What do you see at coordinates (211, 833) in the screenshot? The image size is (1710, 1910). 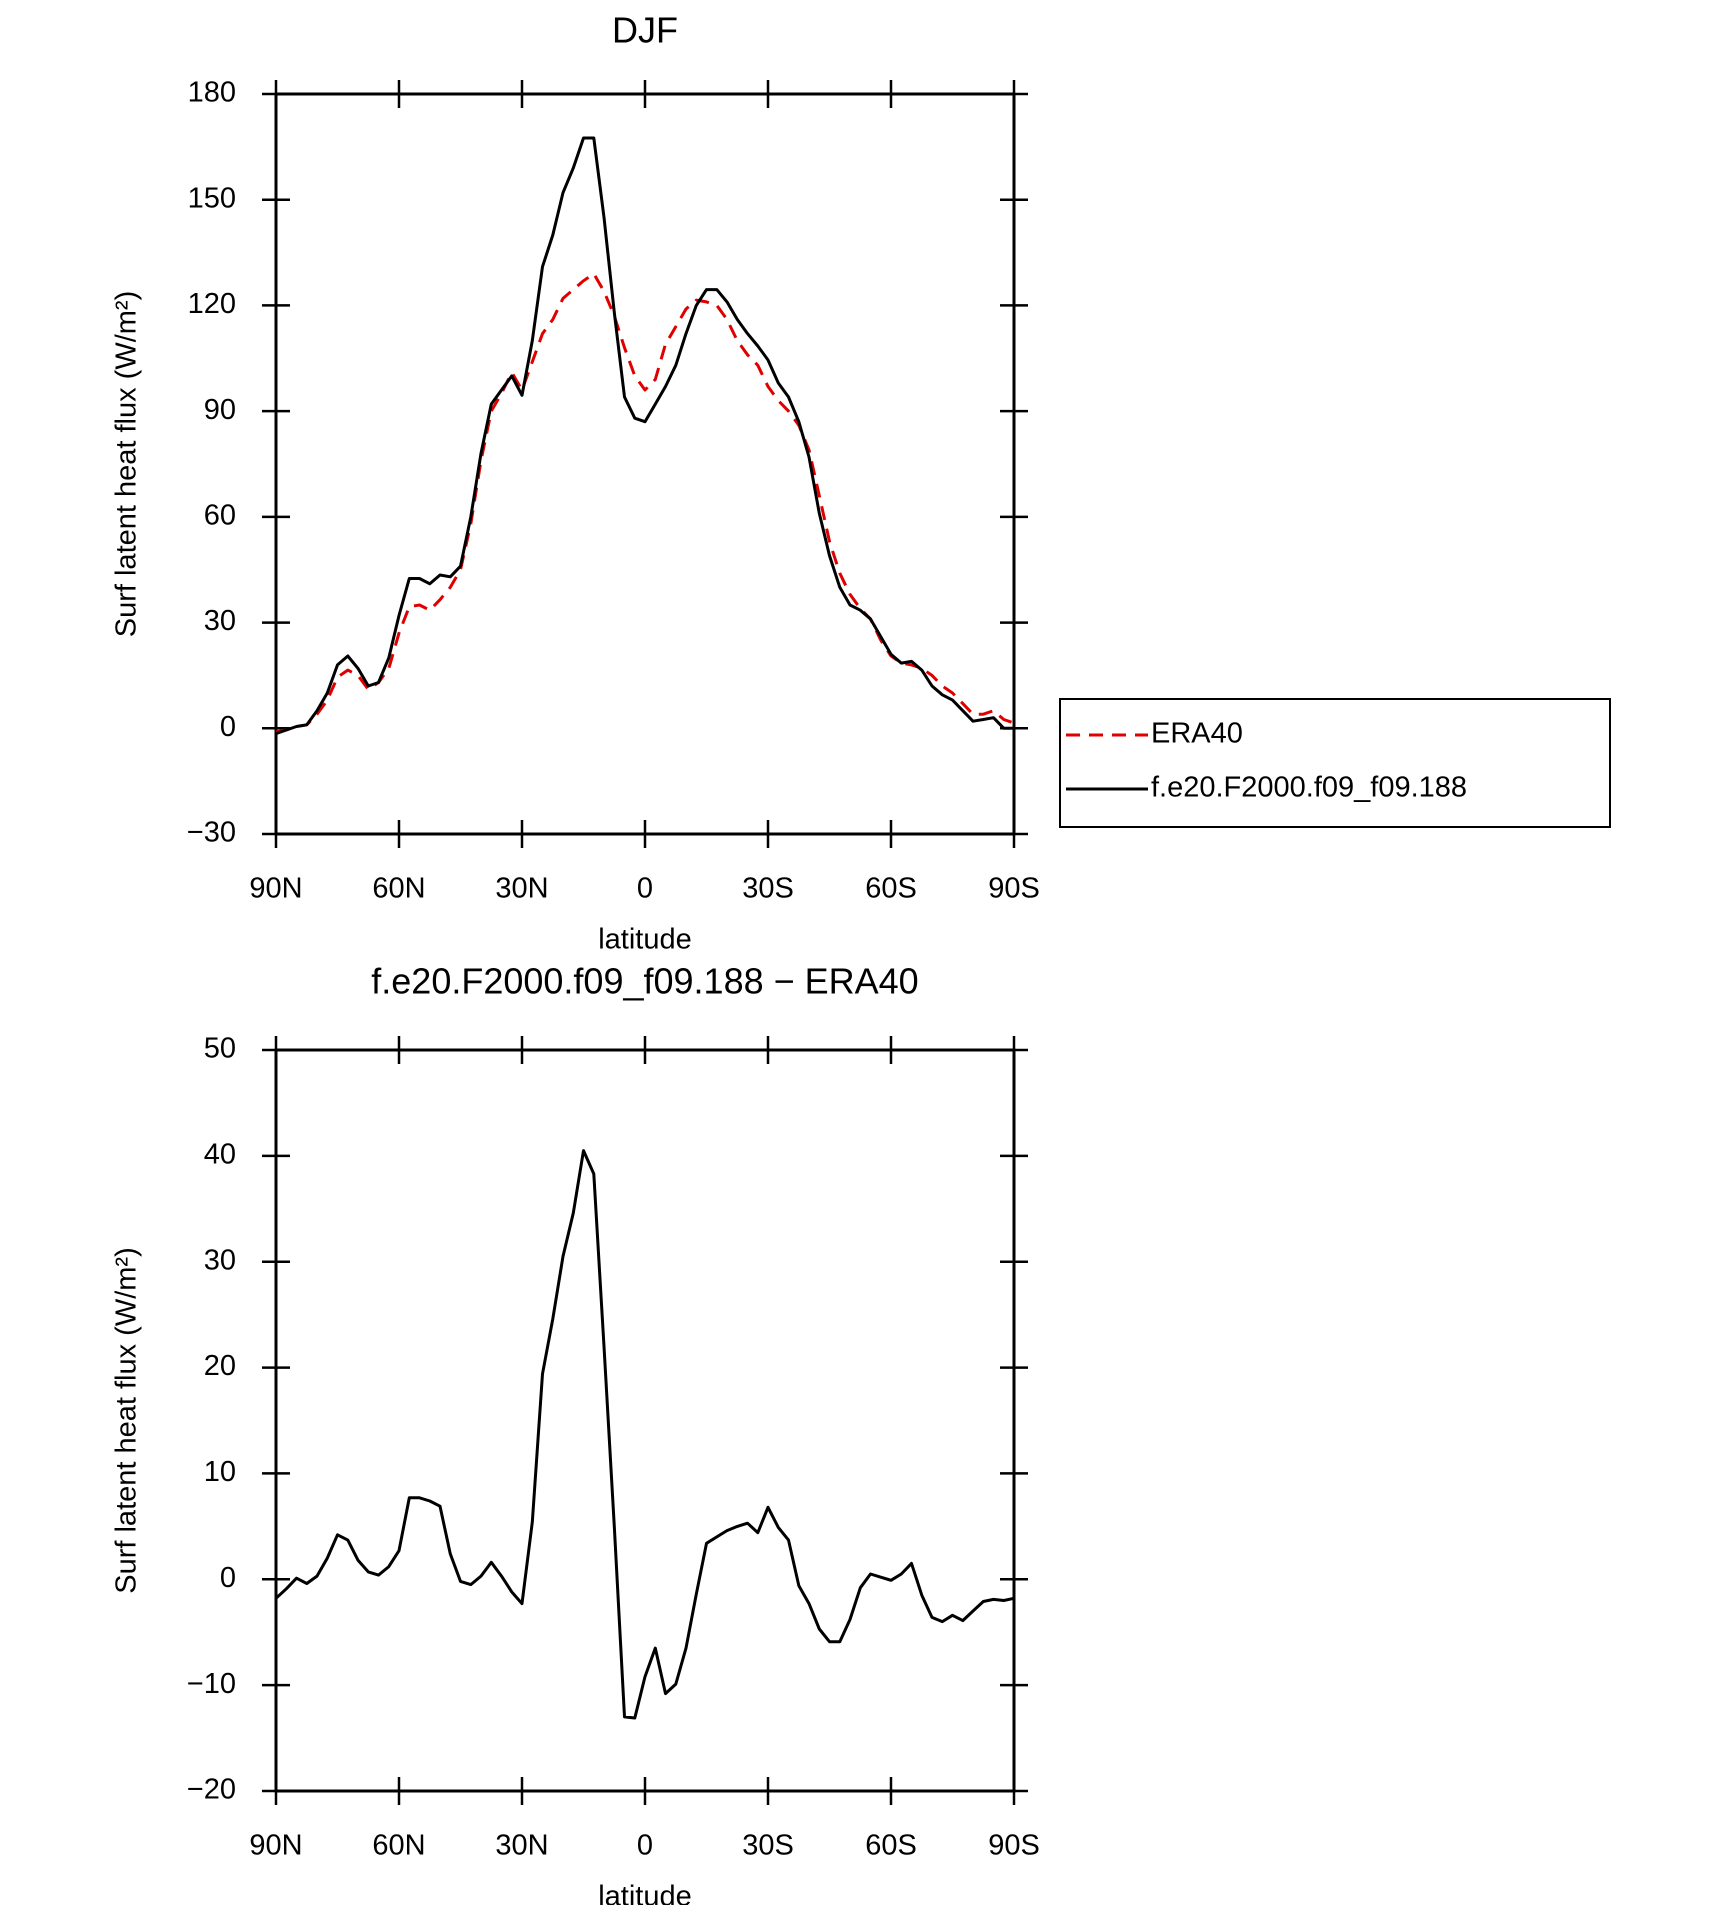 I see `y-tick-label: −30` at bounding box center [211, 833].